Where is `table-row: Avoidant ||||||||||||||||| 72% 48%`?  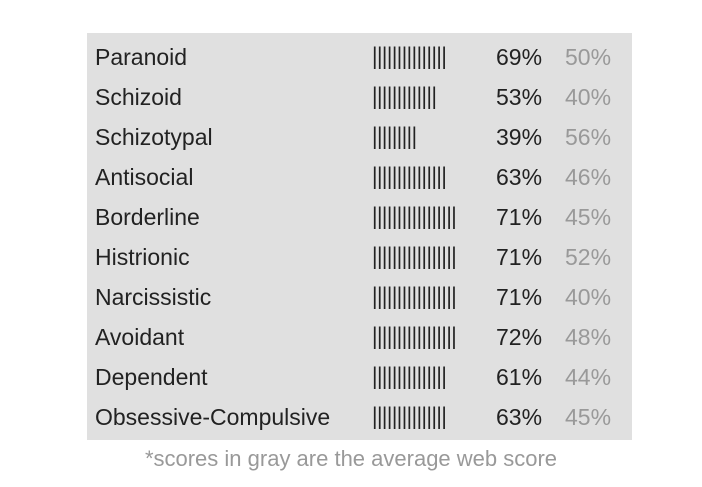 table-row: Avoidant ||||||||||||||||| 72% 48% is located at coordinates (359, 337).